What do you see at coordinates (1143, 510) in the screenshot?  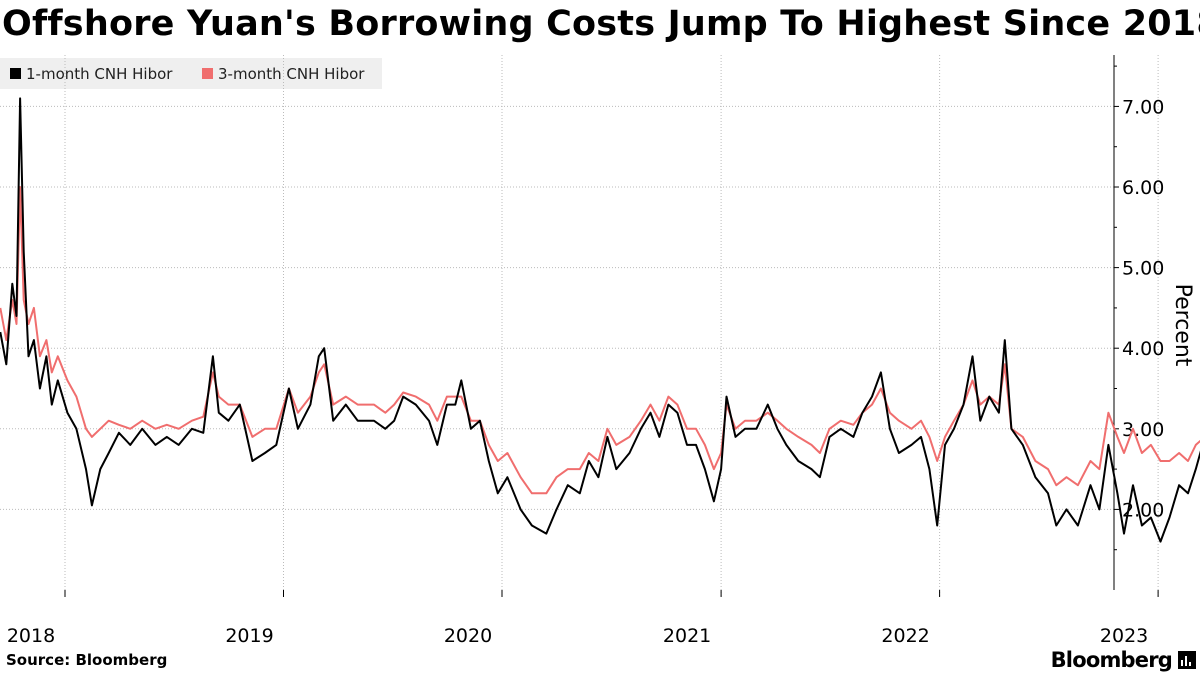 I see `y-tick-label: 2.00` at bounding box center [1143, 510].